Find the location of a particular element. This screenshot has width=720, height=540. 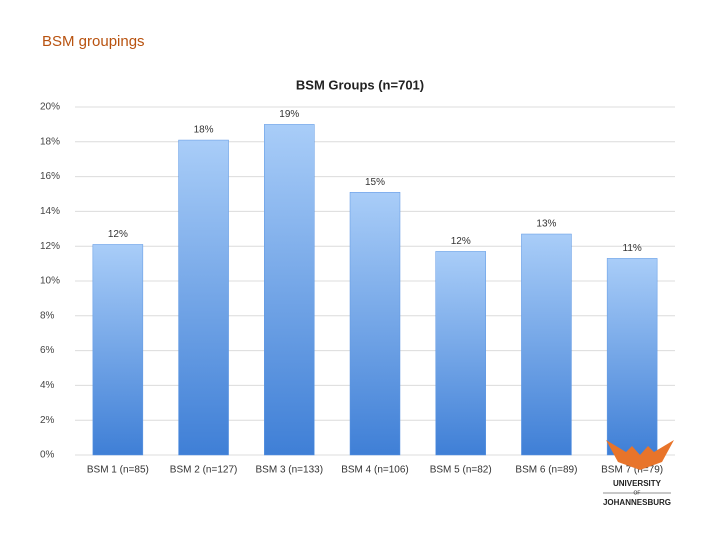

logo: UNIVERSITY OF JOHANNESBURG is located at coordinates (638, 473).